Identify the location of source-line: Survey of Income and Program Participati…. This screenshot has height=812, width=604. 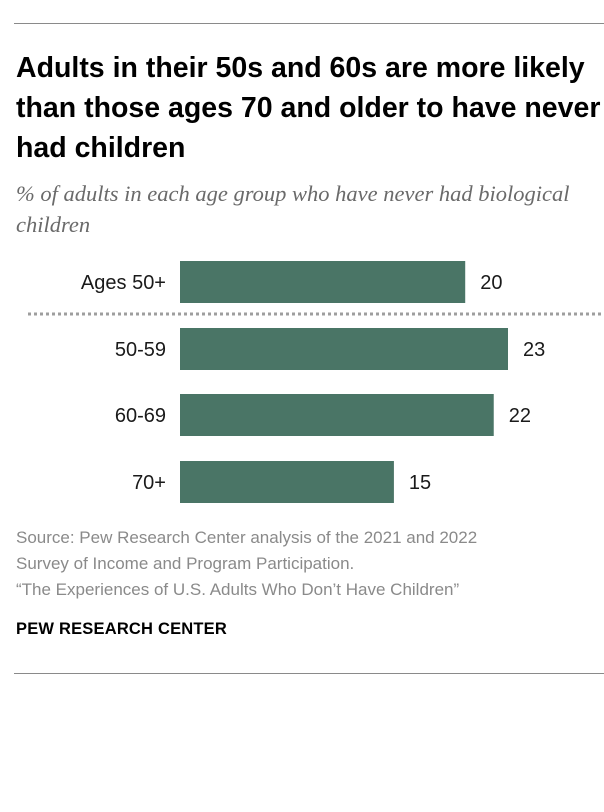
(185, 563).